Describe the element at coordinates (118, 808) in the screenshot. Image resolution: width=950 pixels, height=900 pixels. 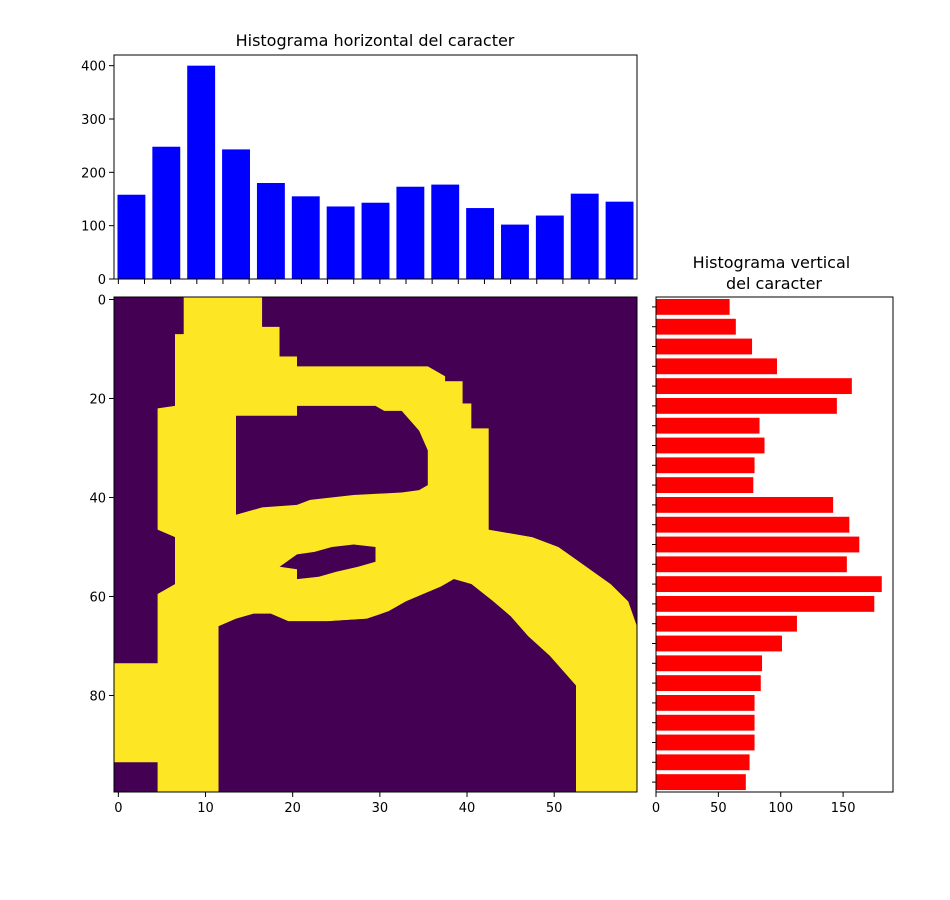
I see `img-xtick-label-0: 0` at that location.